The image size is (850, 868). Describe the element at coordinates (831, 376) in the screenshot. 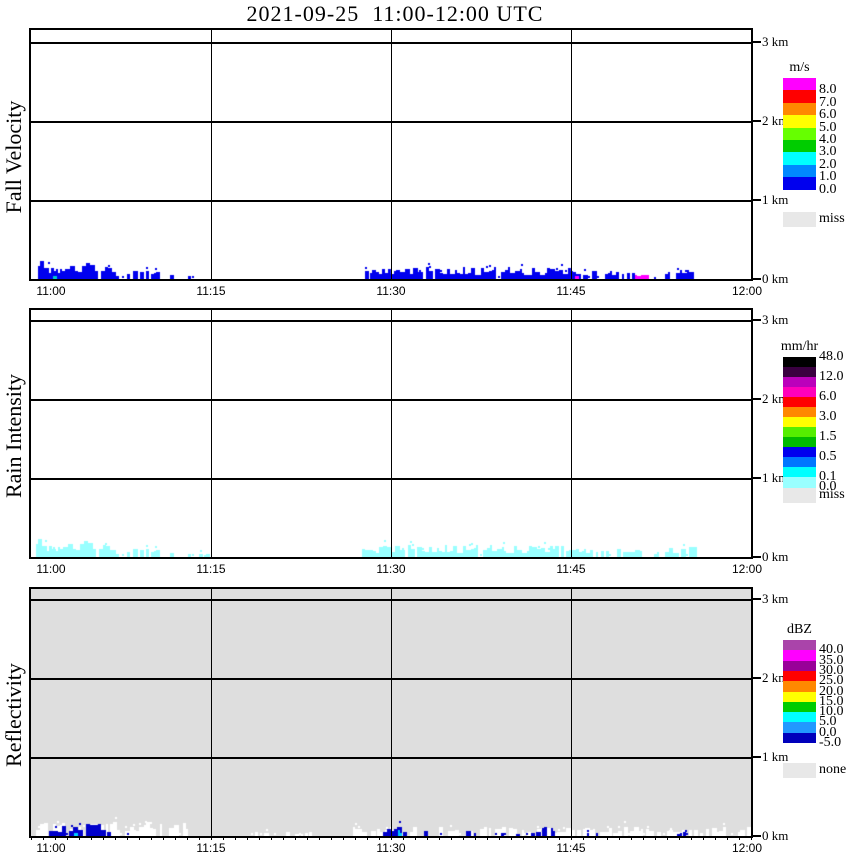

I see `legend-band-label: 12.0` at that location.